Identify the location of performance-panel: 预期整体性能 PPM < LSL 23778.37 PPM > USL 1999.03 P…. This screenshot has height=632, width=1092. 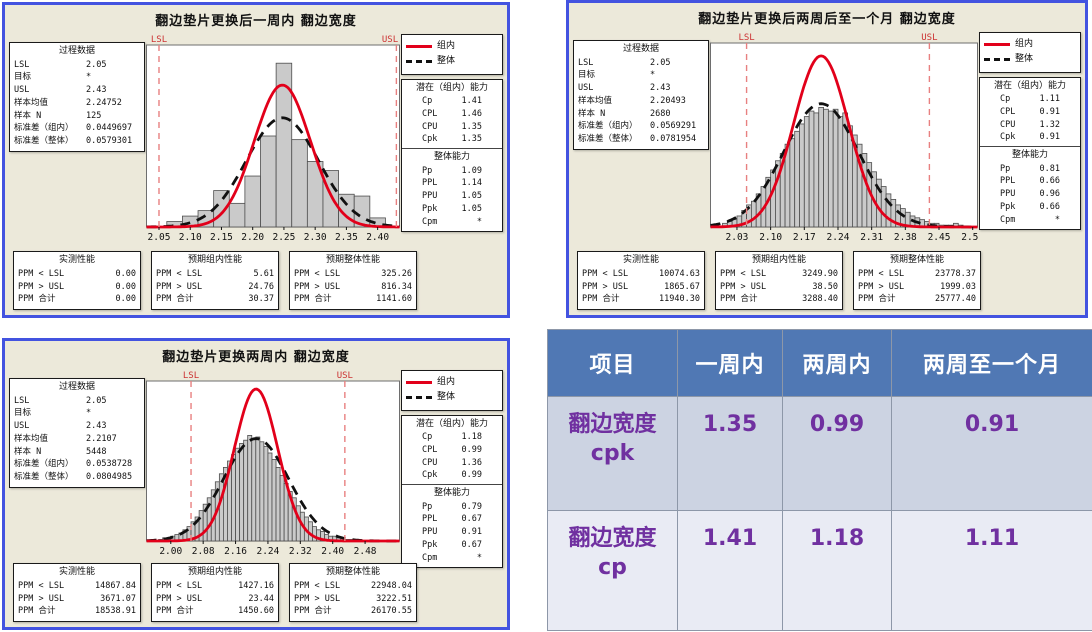
(917, 280).